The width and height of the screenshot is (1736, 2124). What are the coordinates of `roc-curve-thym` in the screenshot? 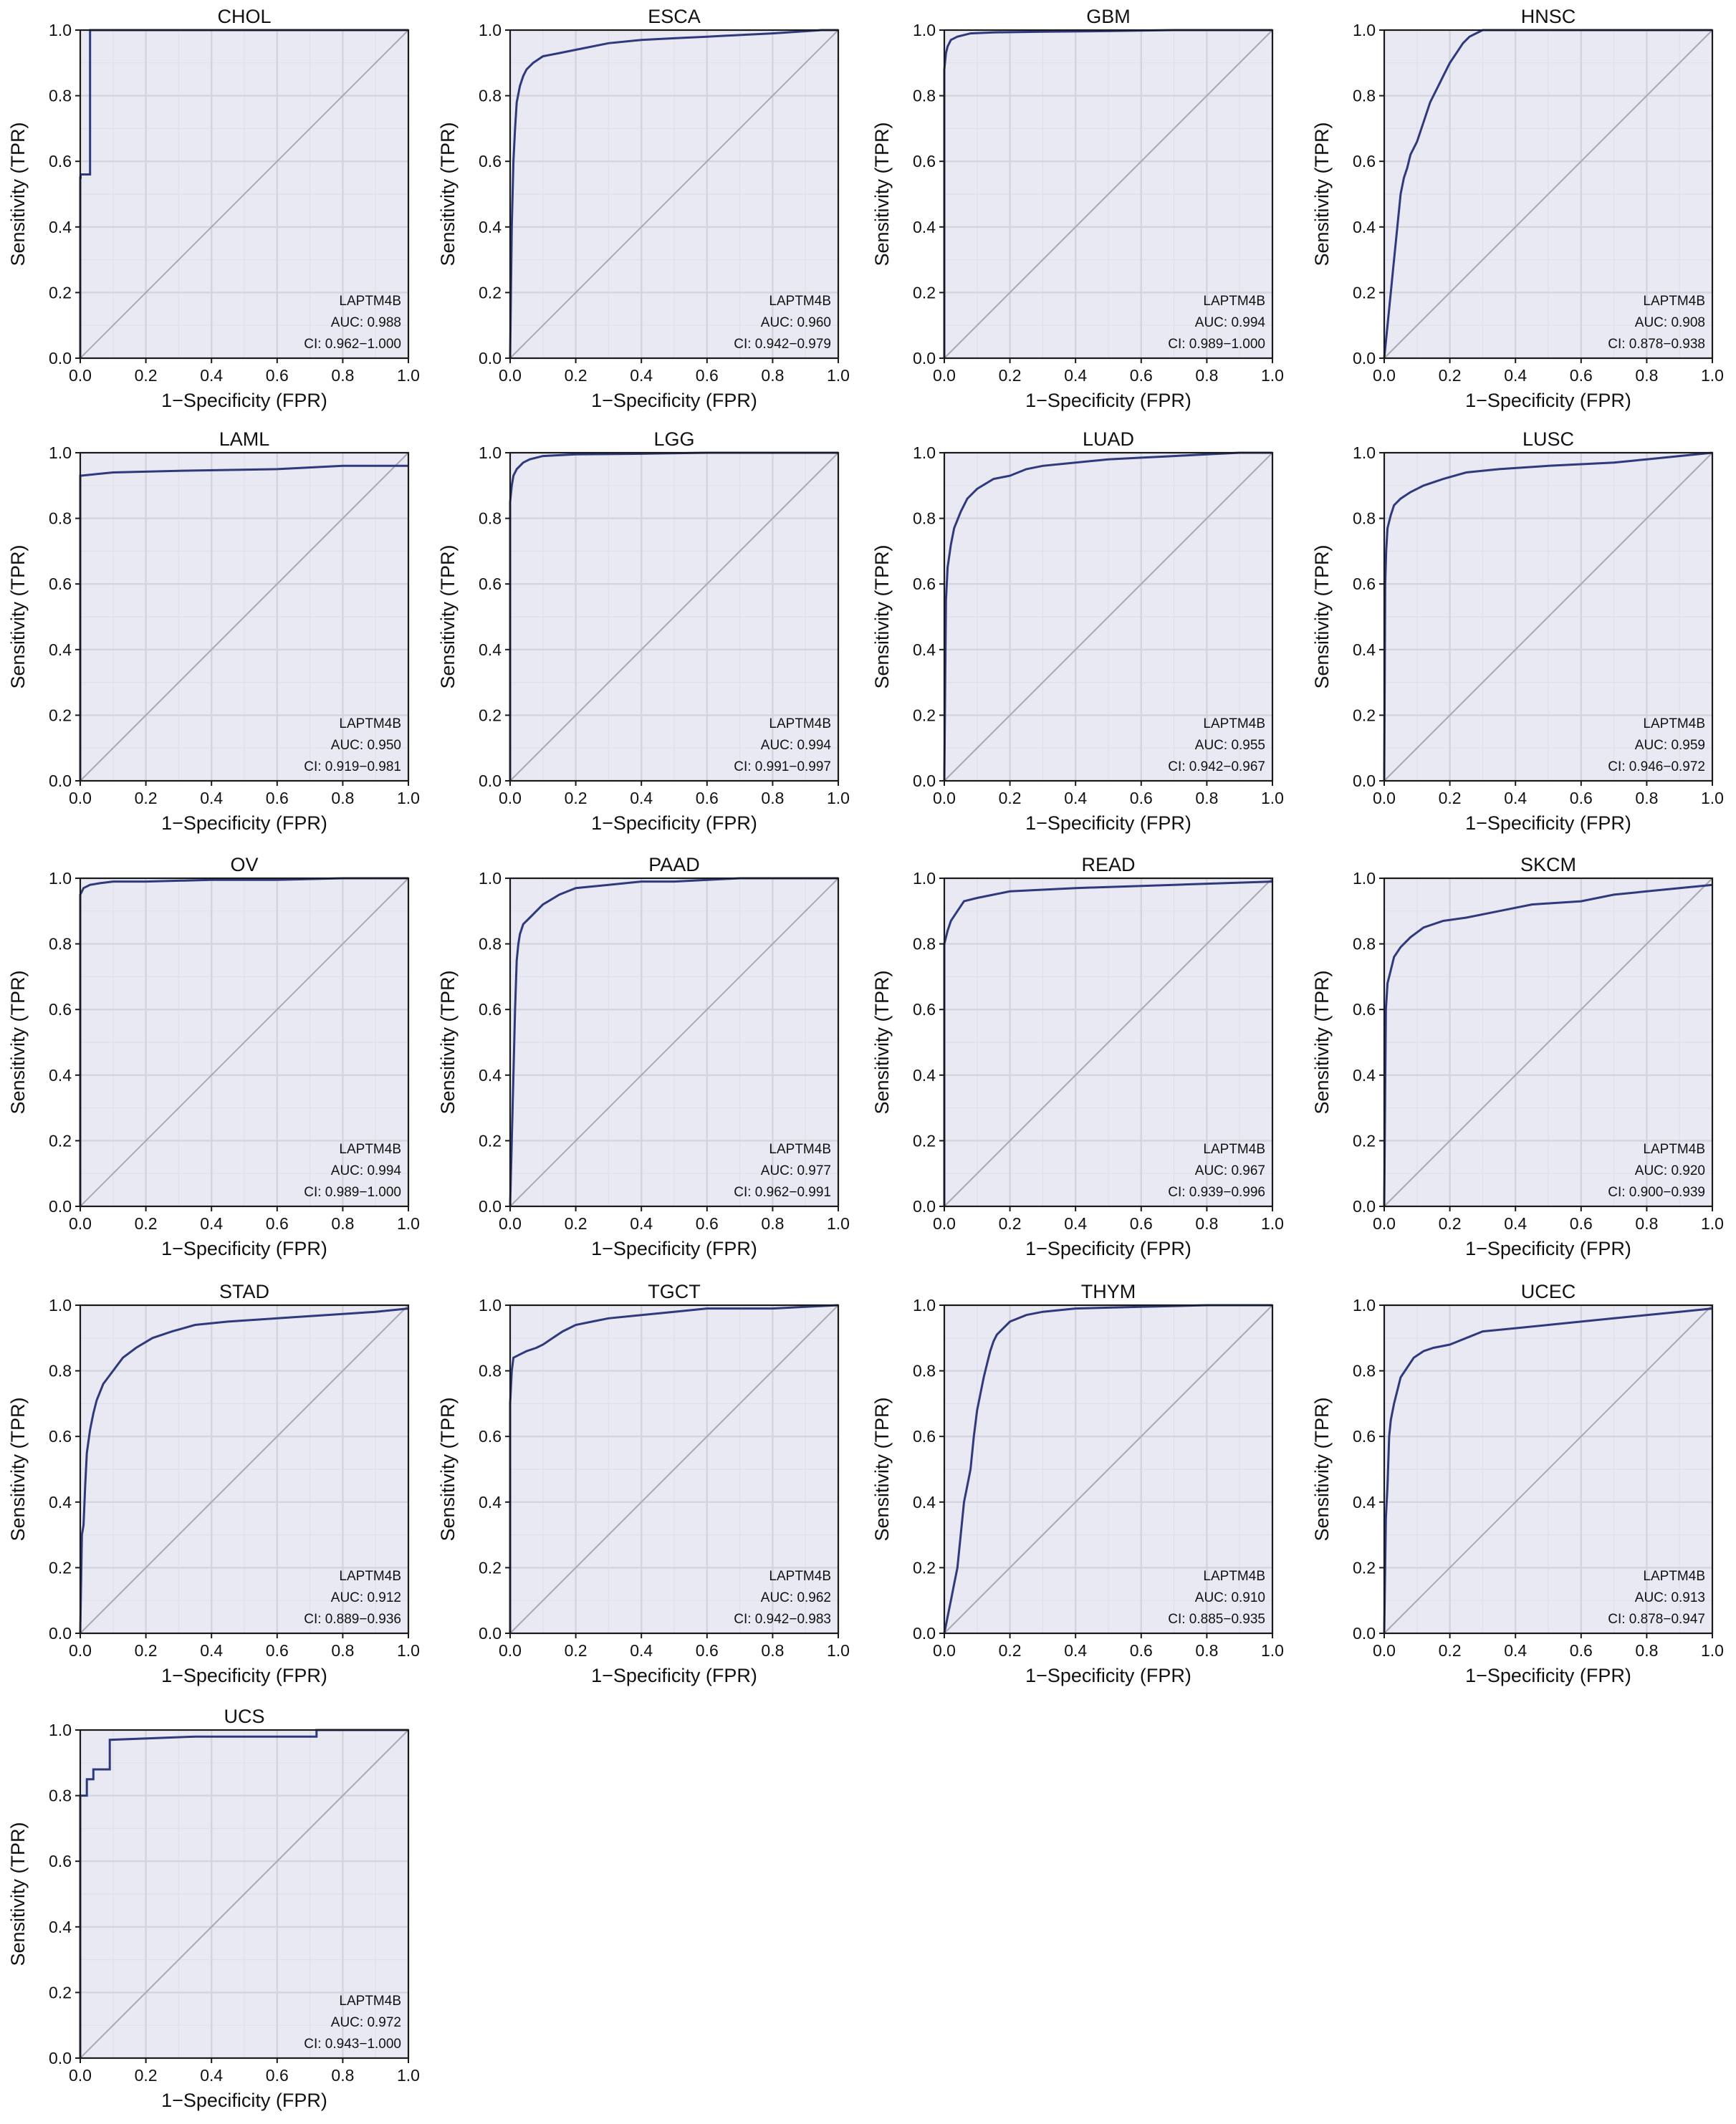 It's located at (1107, 1469).